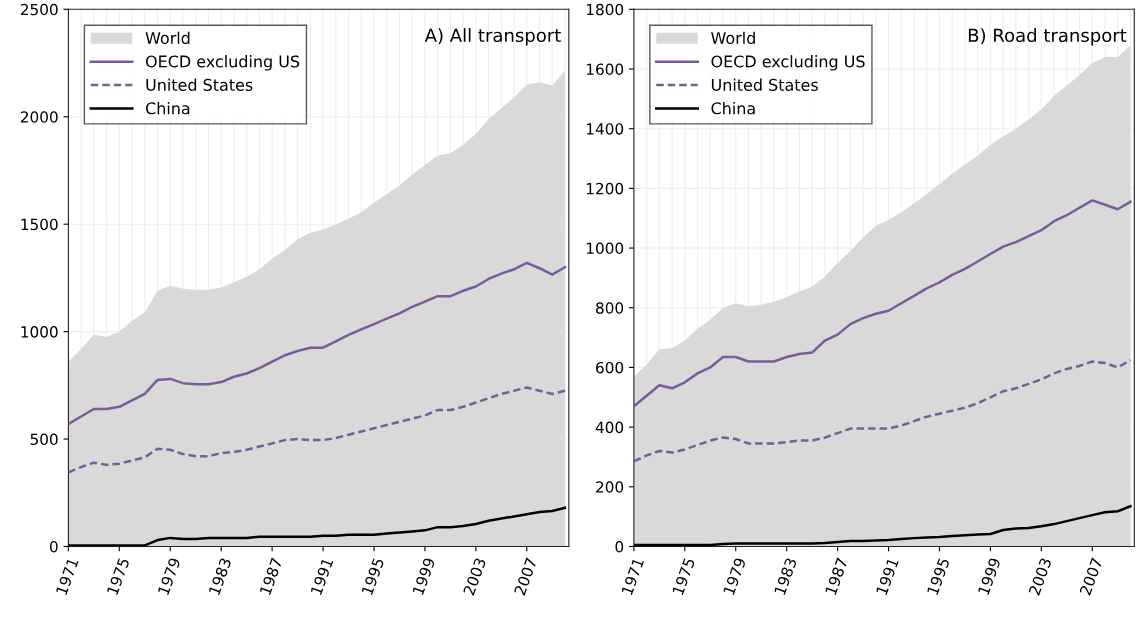  What do you see at coordinates (492, 37) in the screenshot?
I see `text: A) All transport` at bounding box center [492, 37].